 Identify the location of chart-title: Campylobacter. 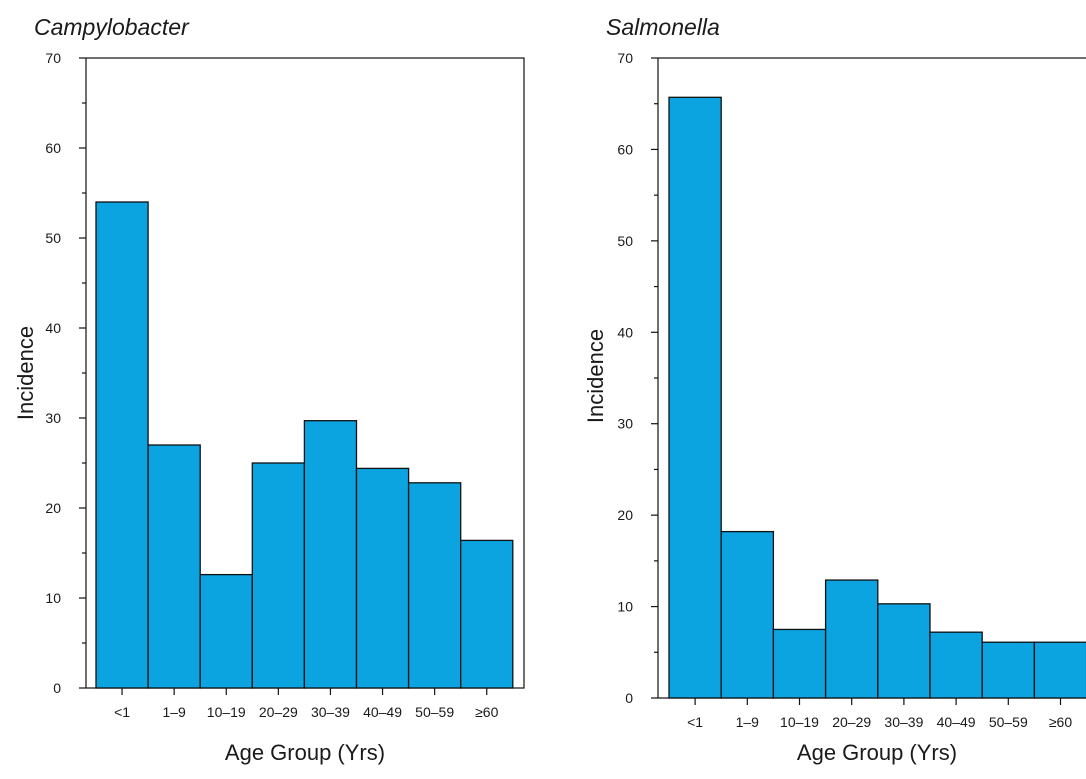
(112, 27).